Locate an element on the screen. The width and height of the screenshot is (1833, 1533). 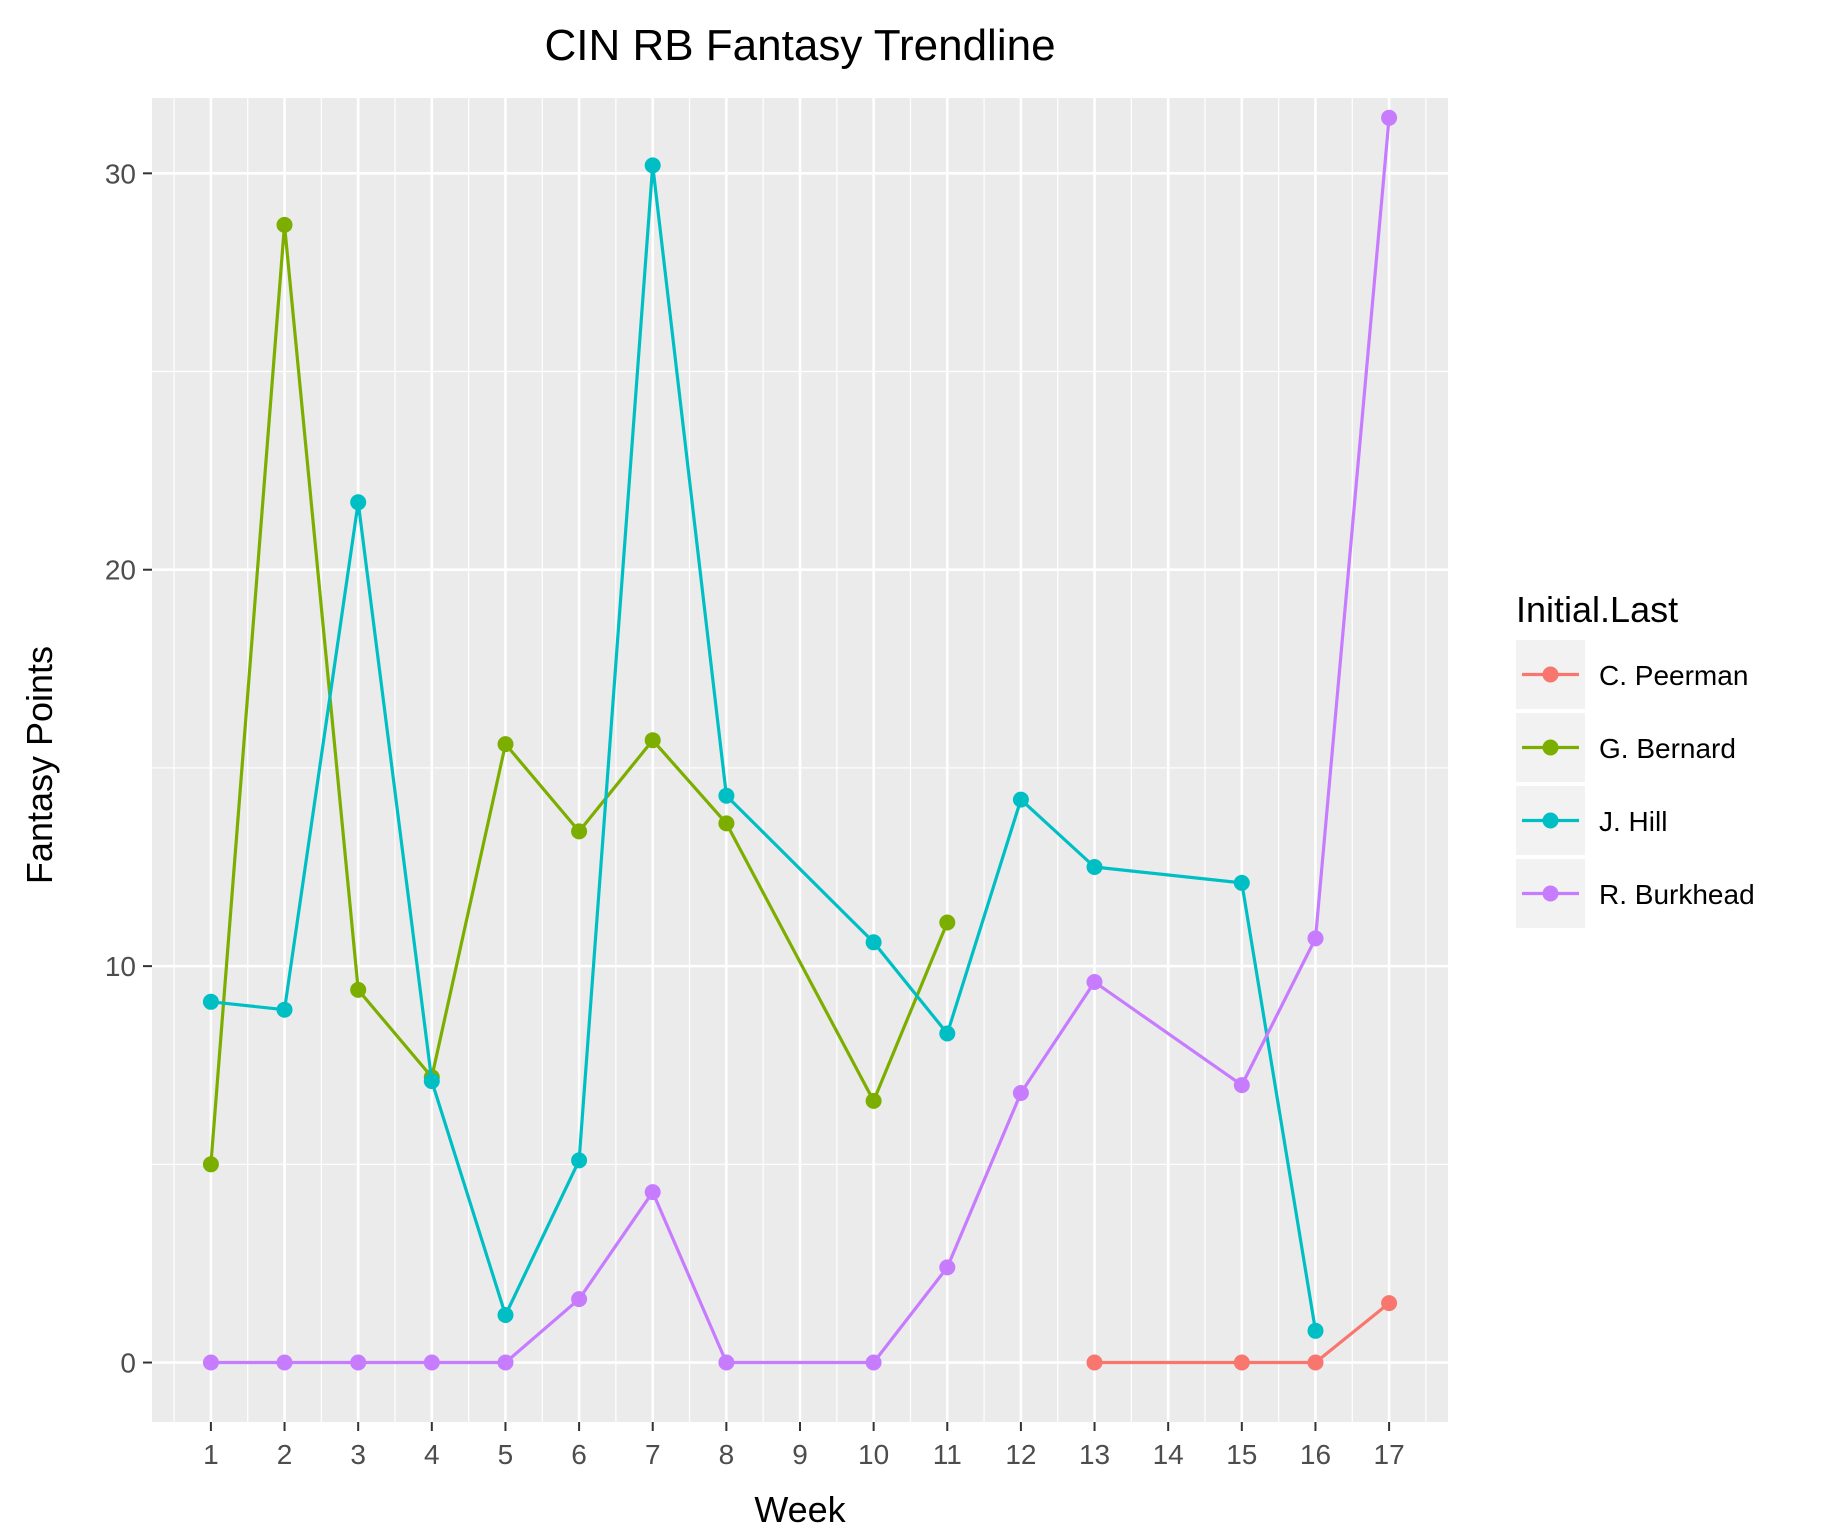
x-tick-label: 14 is located at coordinates (1168, 1454).